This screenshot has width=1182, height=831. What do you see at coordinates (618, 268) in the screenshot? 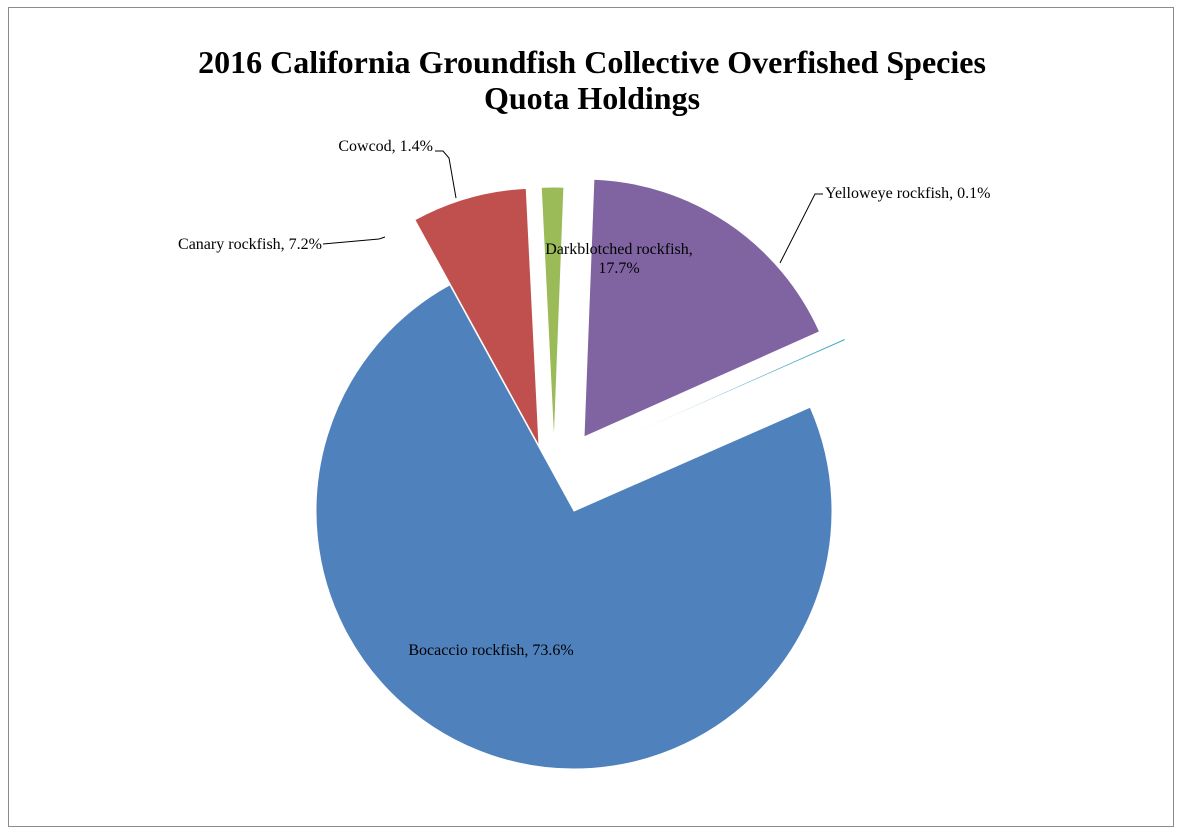
I see `label-darkblotched-rockfish-line-2: 17.7%` at bounding box center [618, 268].